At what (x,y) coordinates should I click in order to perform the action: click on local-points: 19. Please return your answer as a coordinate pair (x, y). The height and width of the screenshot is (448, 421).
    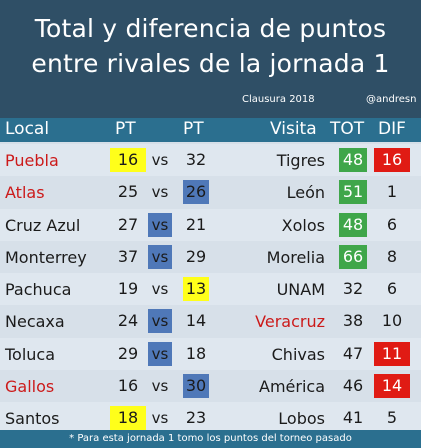
    Looking at the image, I should click on (128, 289).